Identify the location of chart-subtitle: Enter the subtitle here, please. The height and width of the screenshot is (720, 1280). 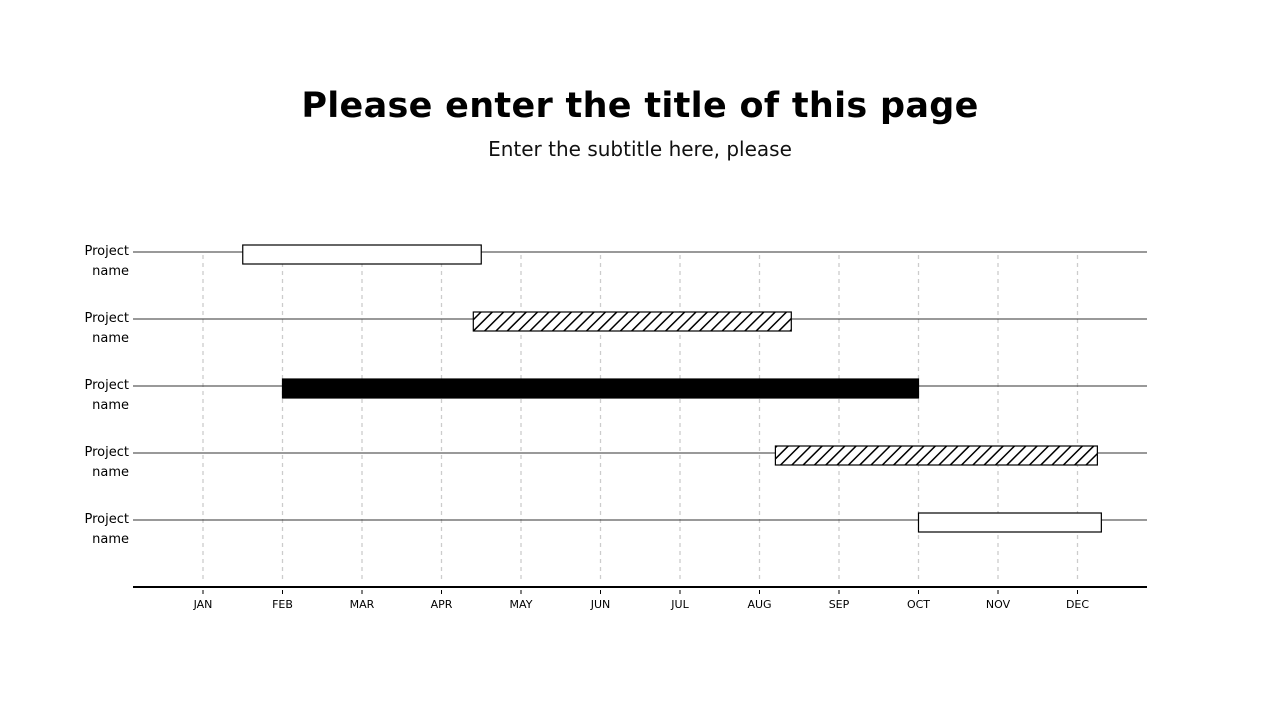
(640, 149).